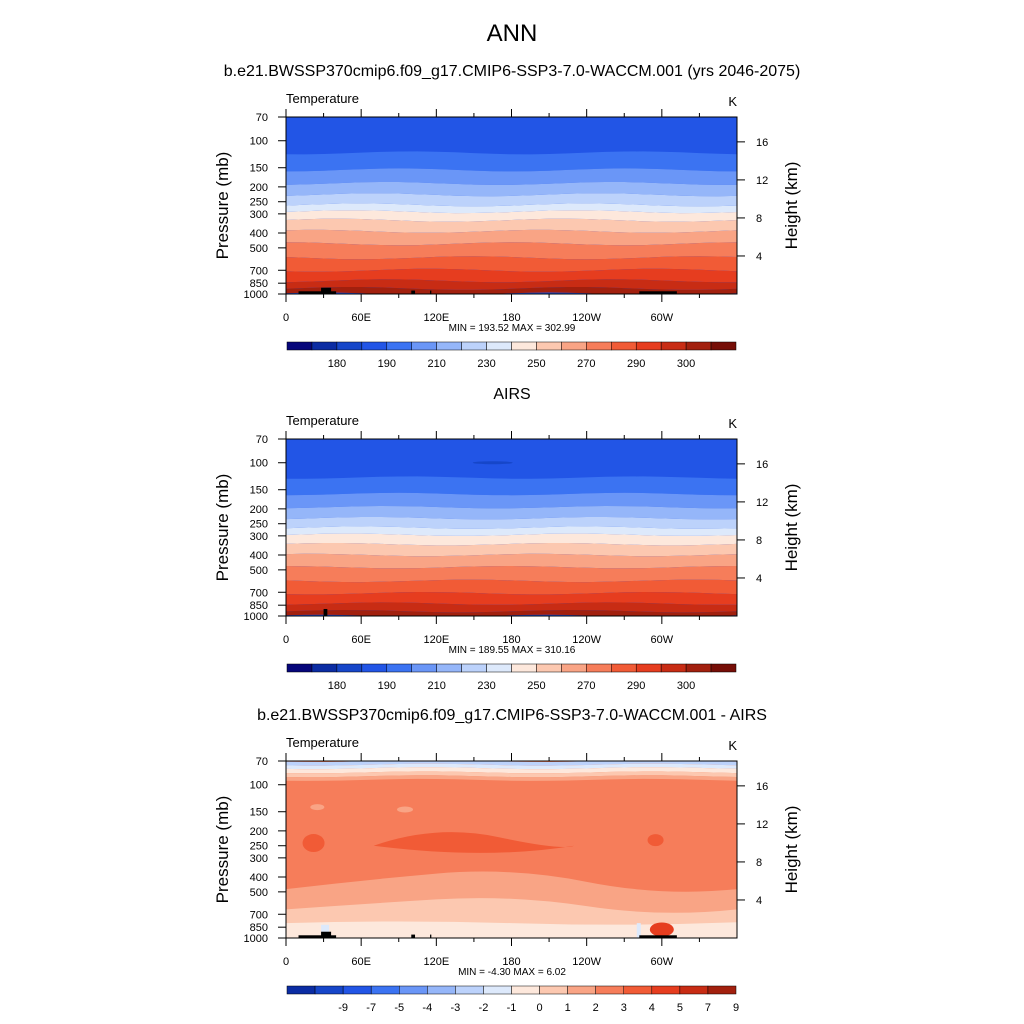 The width and height of the screenshot is (1024, 1024). Describe the element at coordinates (512, 328) in the screenshot. I see `min-max-text: MIN = 193.52 MAX = 302.99` at that location.